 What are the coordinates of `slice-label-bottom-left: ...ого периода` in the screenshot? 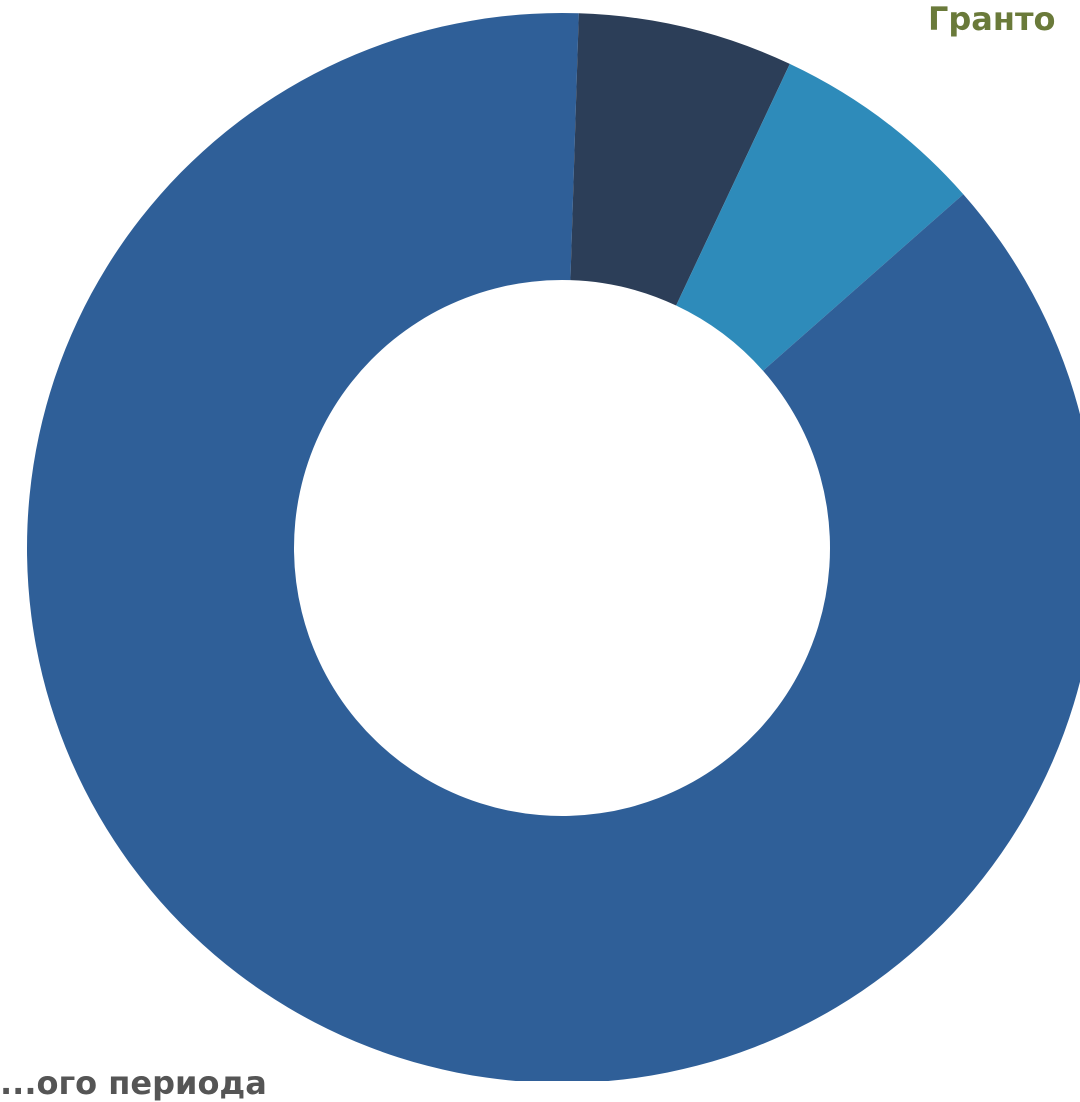 It's located at (133, 1083).